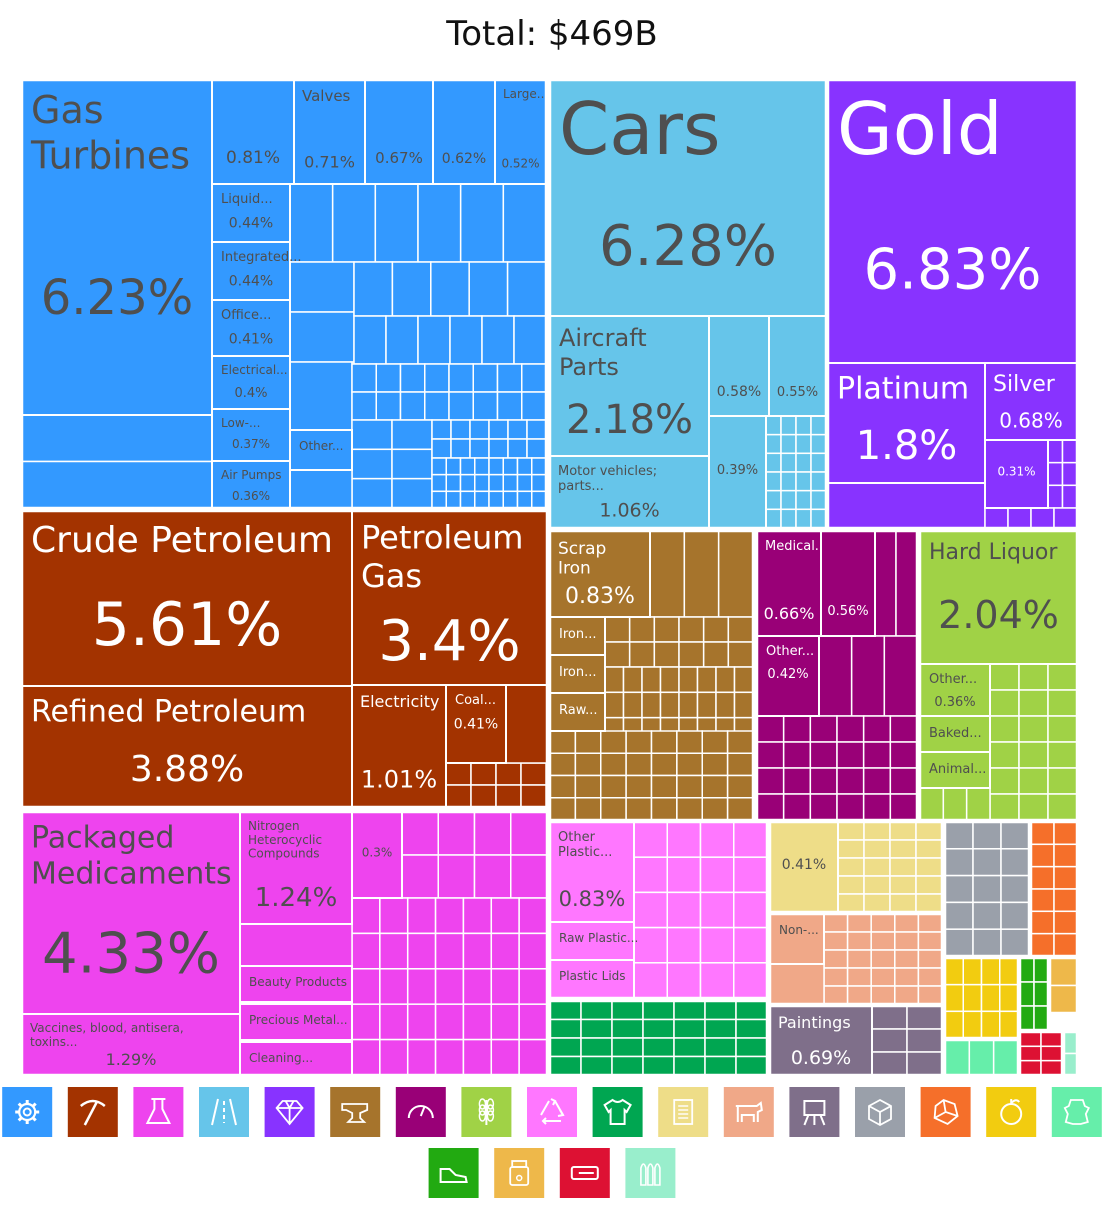 The width and height of the screenshot is (1104, 1216). Describe the element at coordinates (1031, 401) in the screenshot. I see `treemap-tile-precious-metals-2: Silver 0.68%` at that location.